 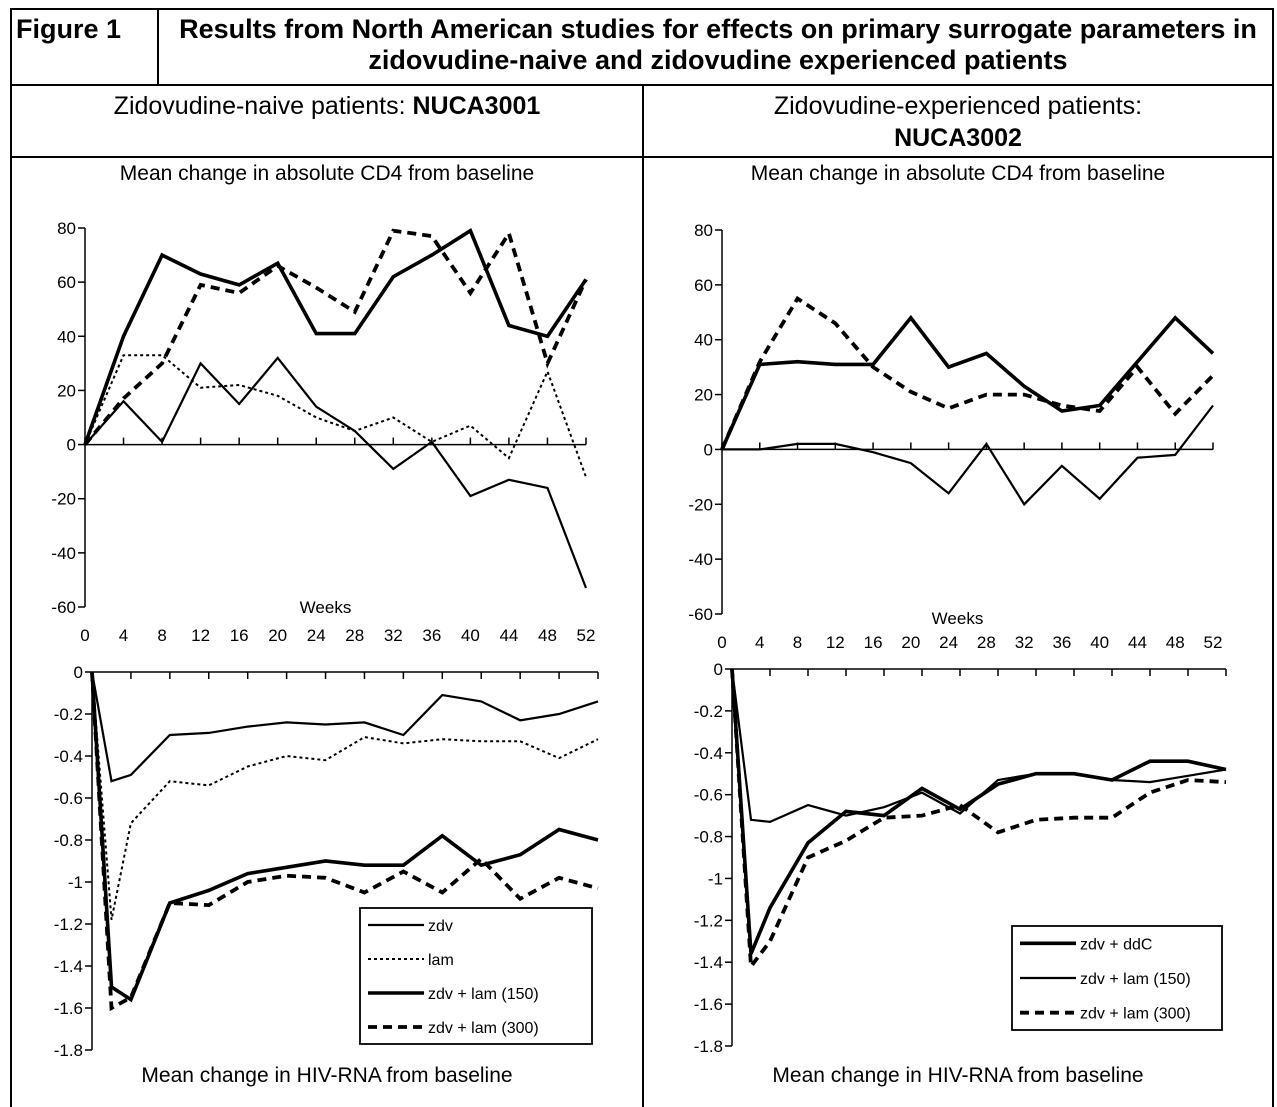 I want to click on column-divider, so click(x=643, y=595).